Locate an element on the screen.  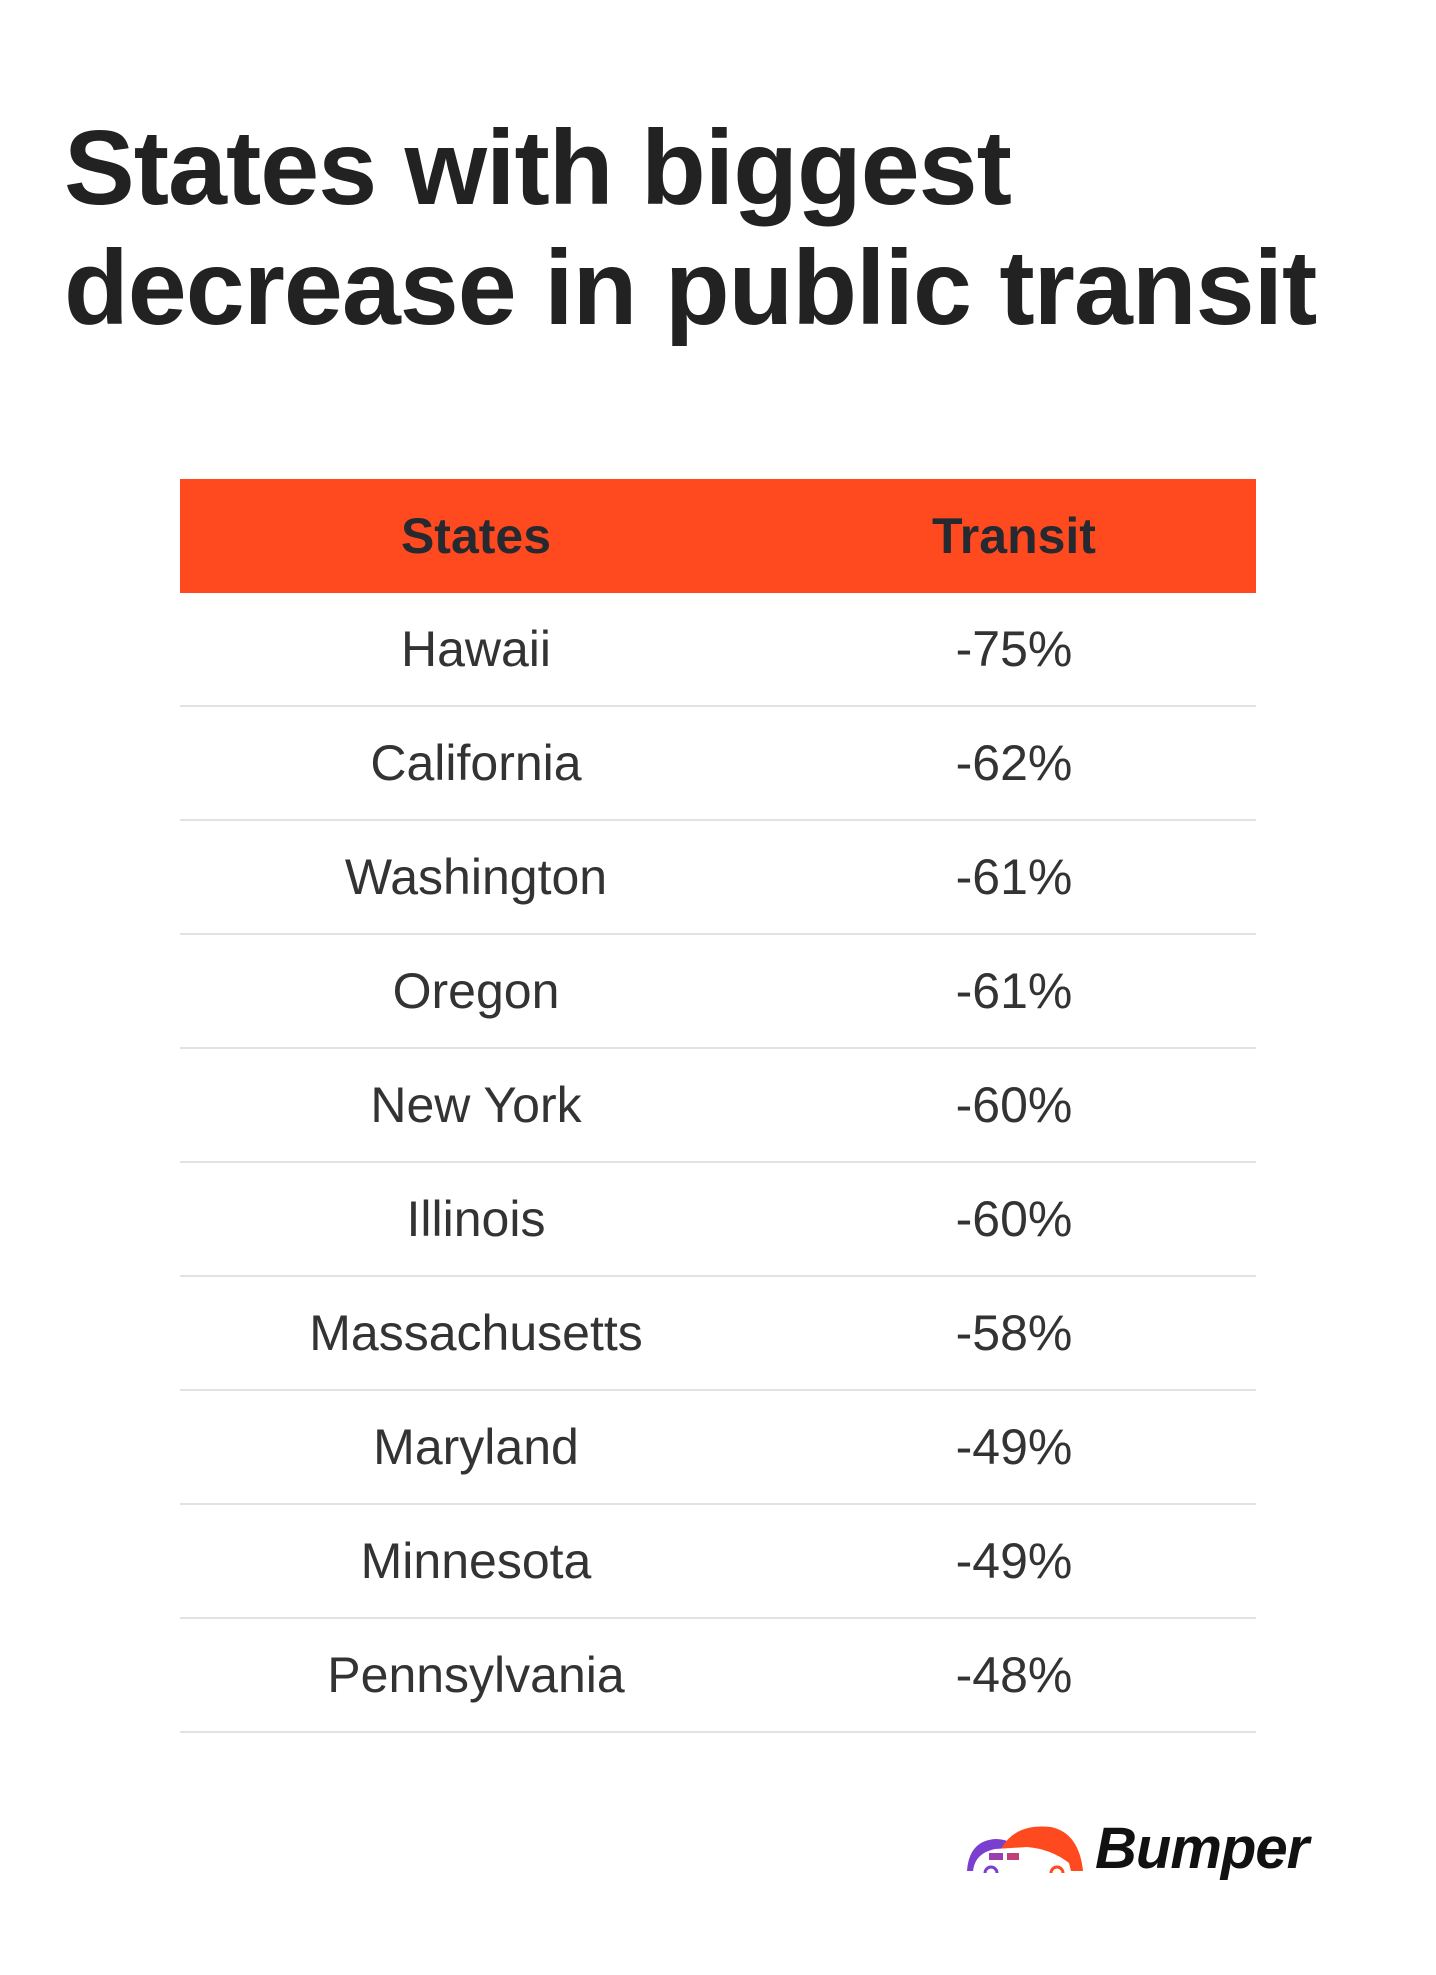
table-row: New York -60% is located at coordinates (718, 1105).